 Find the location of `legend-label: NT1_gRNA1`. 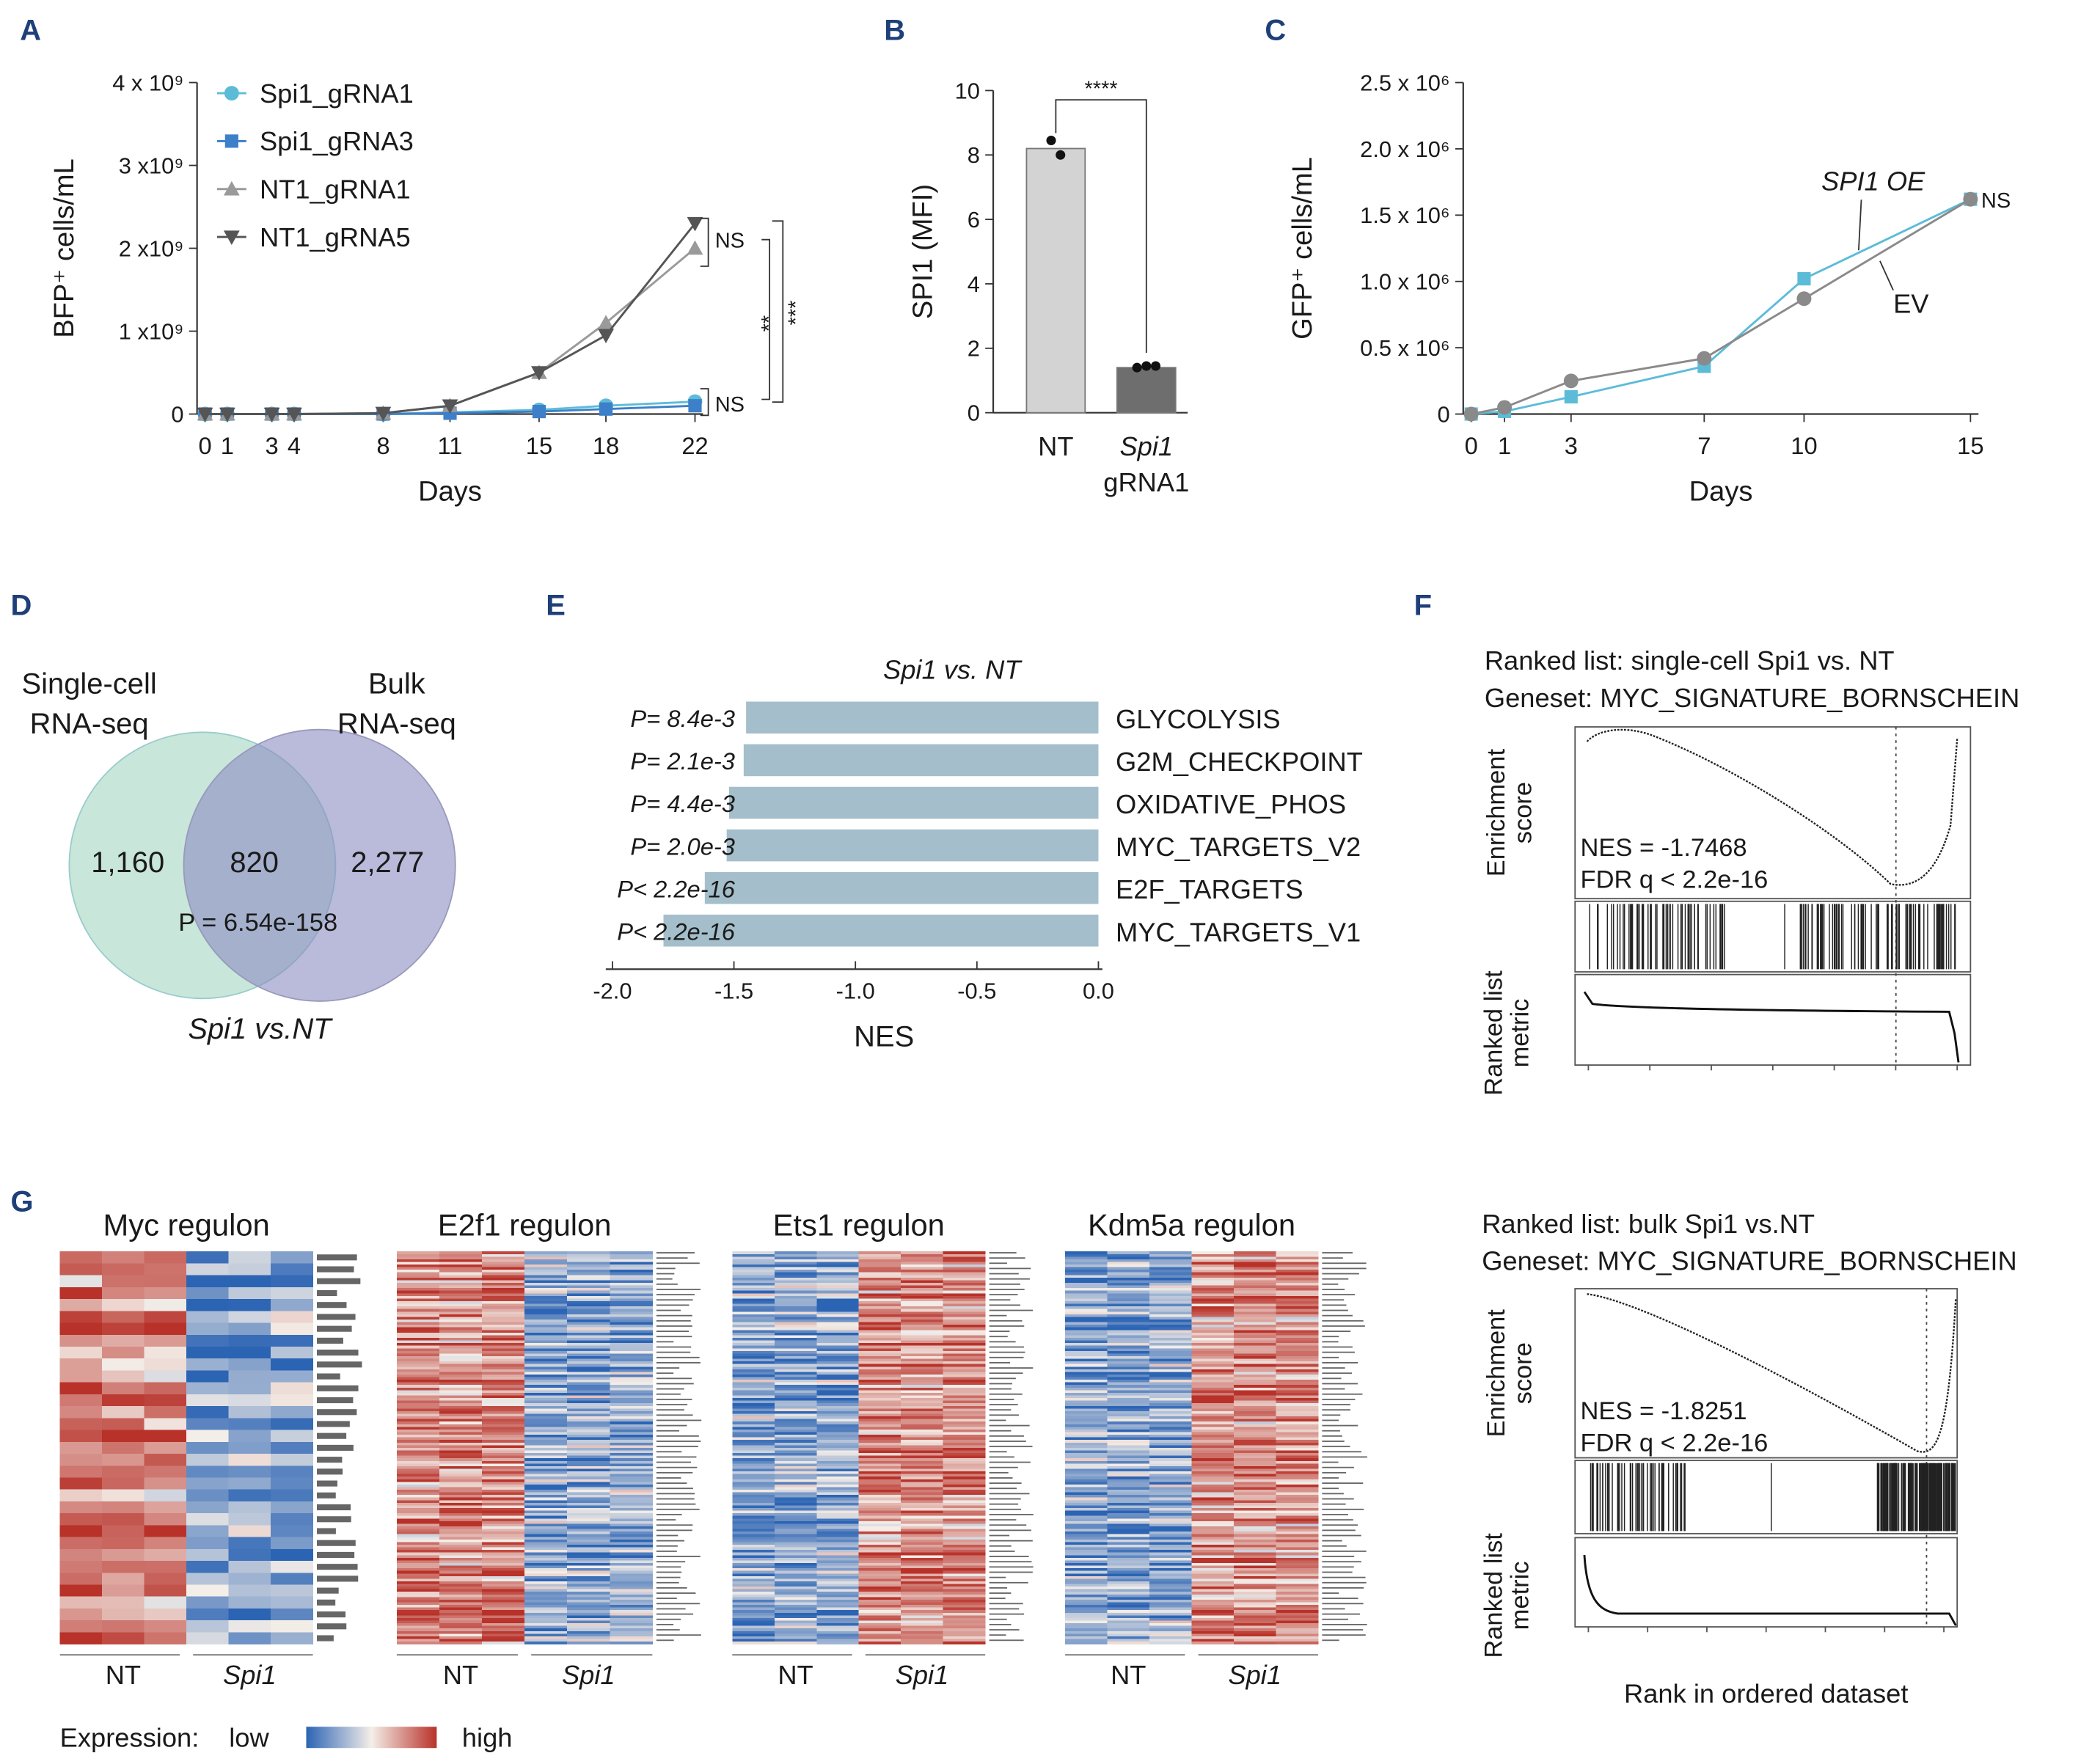

legend-label: NT1_gRNA1 is located at coordinates (335, 189).